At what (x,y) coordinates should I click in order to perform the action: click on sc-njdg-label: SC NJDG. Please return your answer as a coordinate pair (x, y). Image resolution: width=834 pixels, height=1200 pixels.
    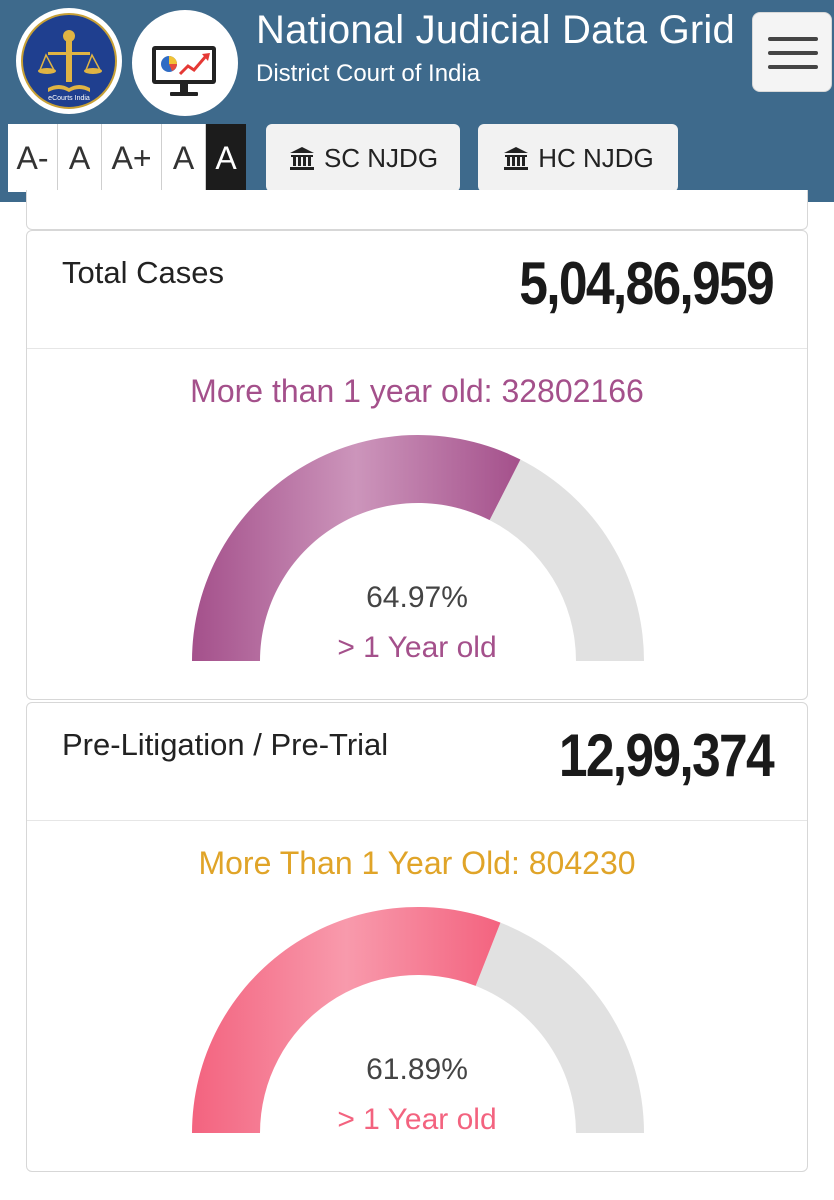
    Looking at the image, I should click on (381, 157).